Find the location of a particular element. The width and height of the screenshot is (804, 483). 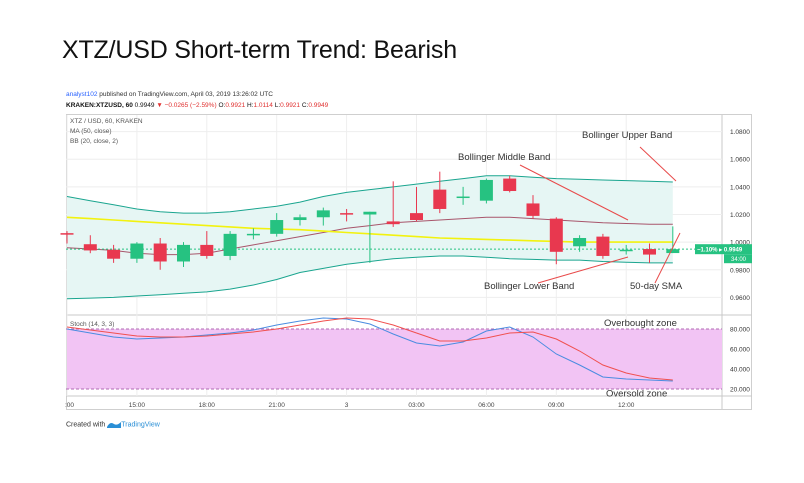

low-label: L: is located at coordinates (277, 105).